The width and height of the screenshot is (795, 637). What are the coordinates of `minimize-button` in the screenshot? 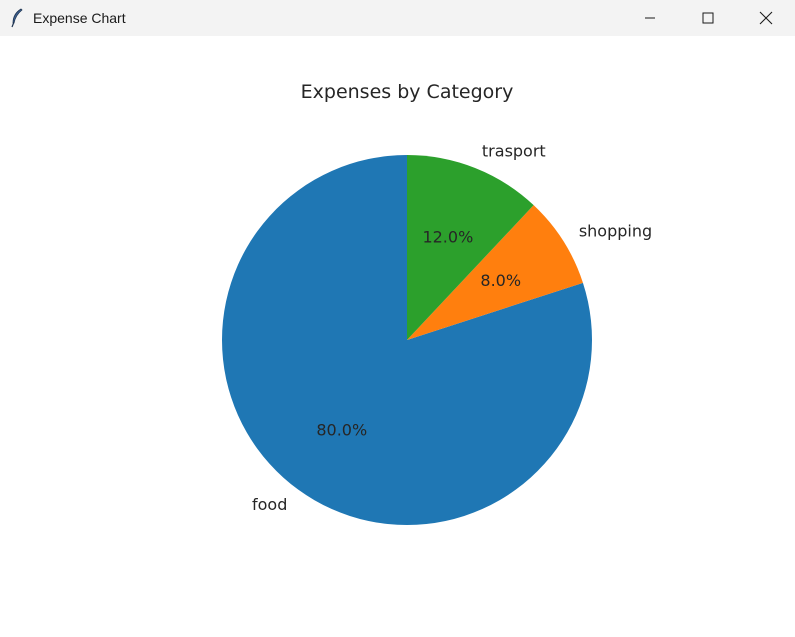 It's located at (650, 18).